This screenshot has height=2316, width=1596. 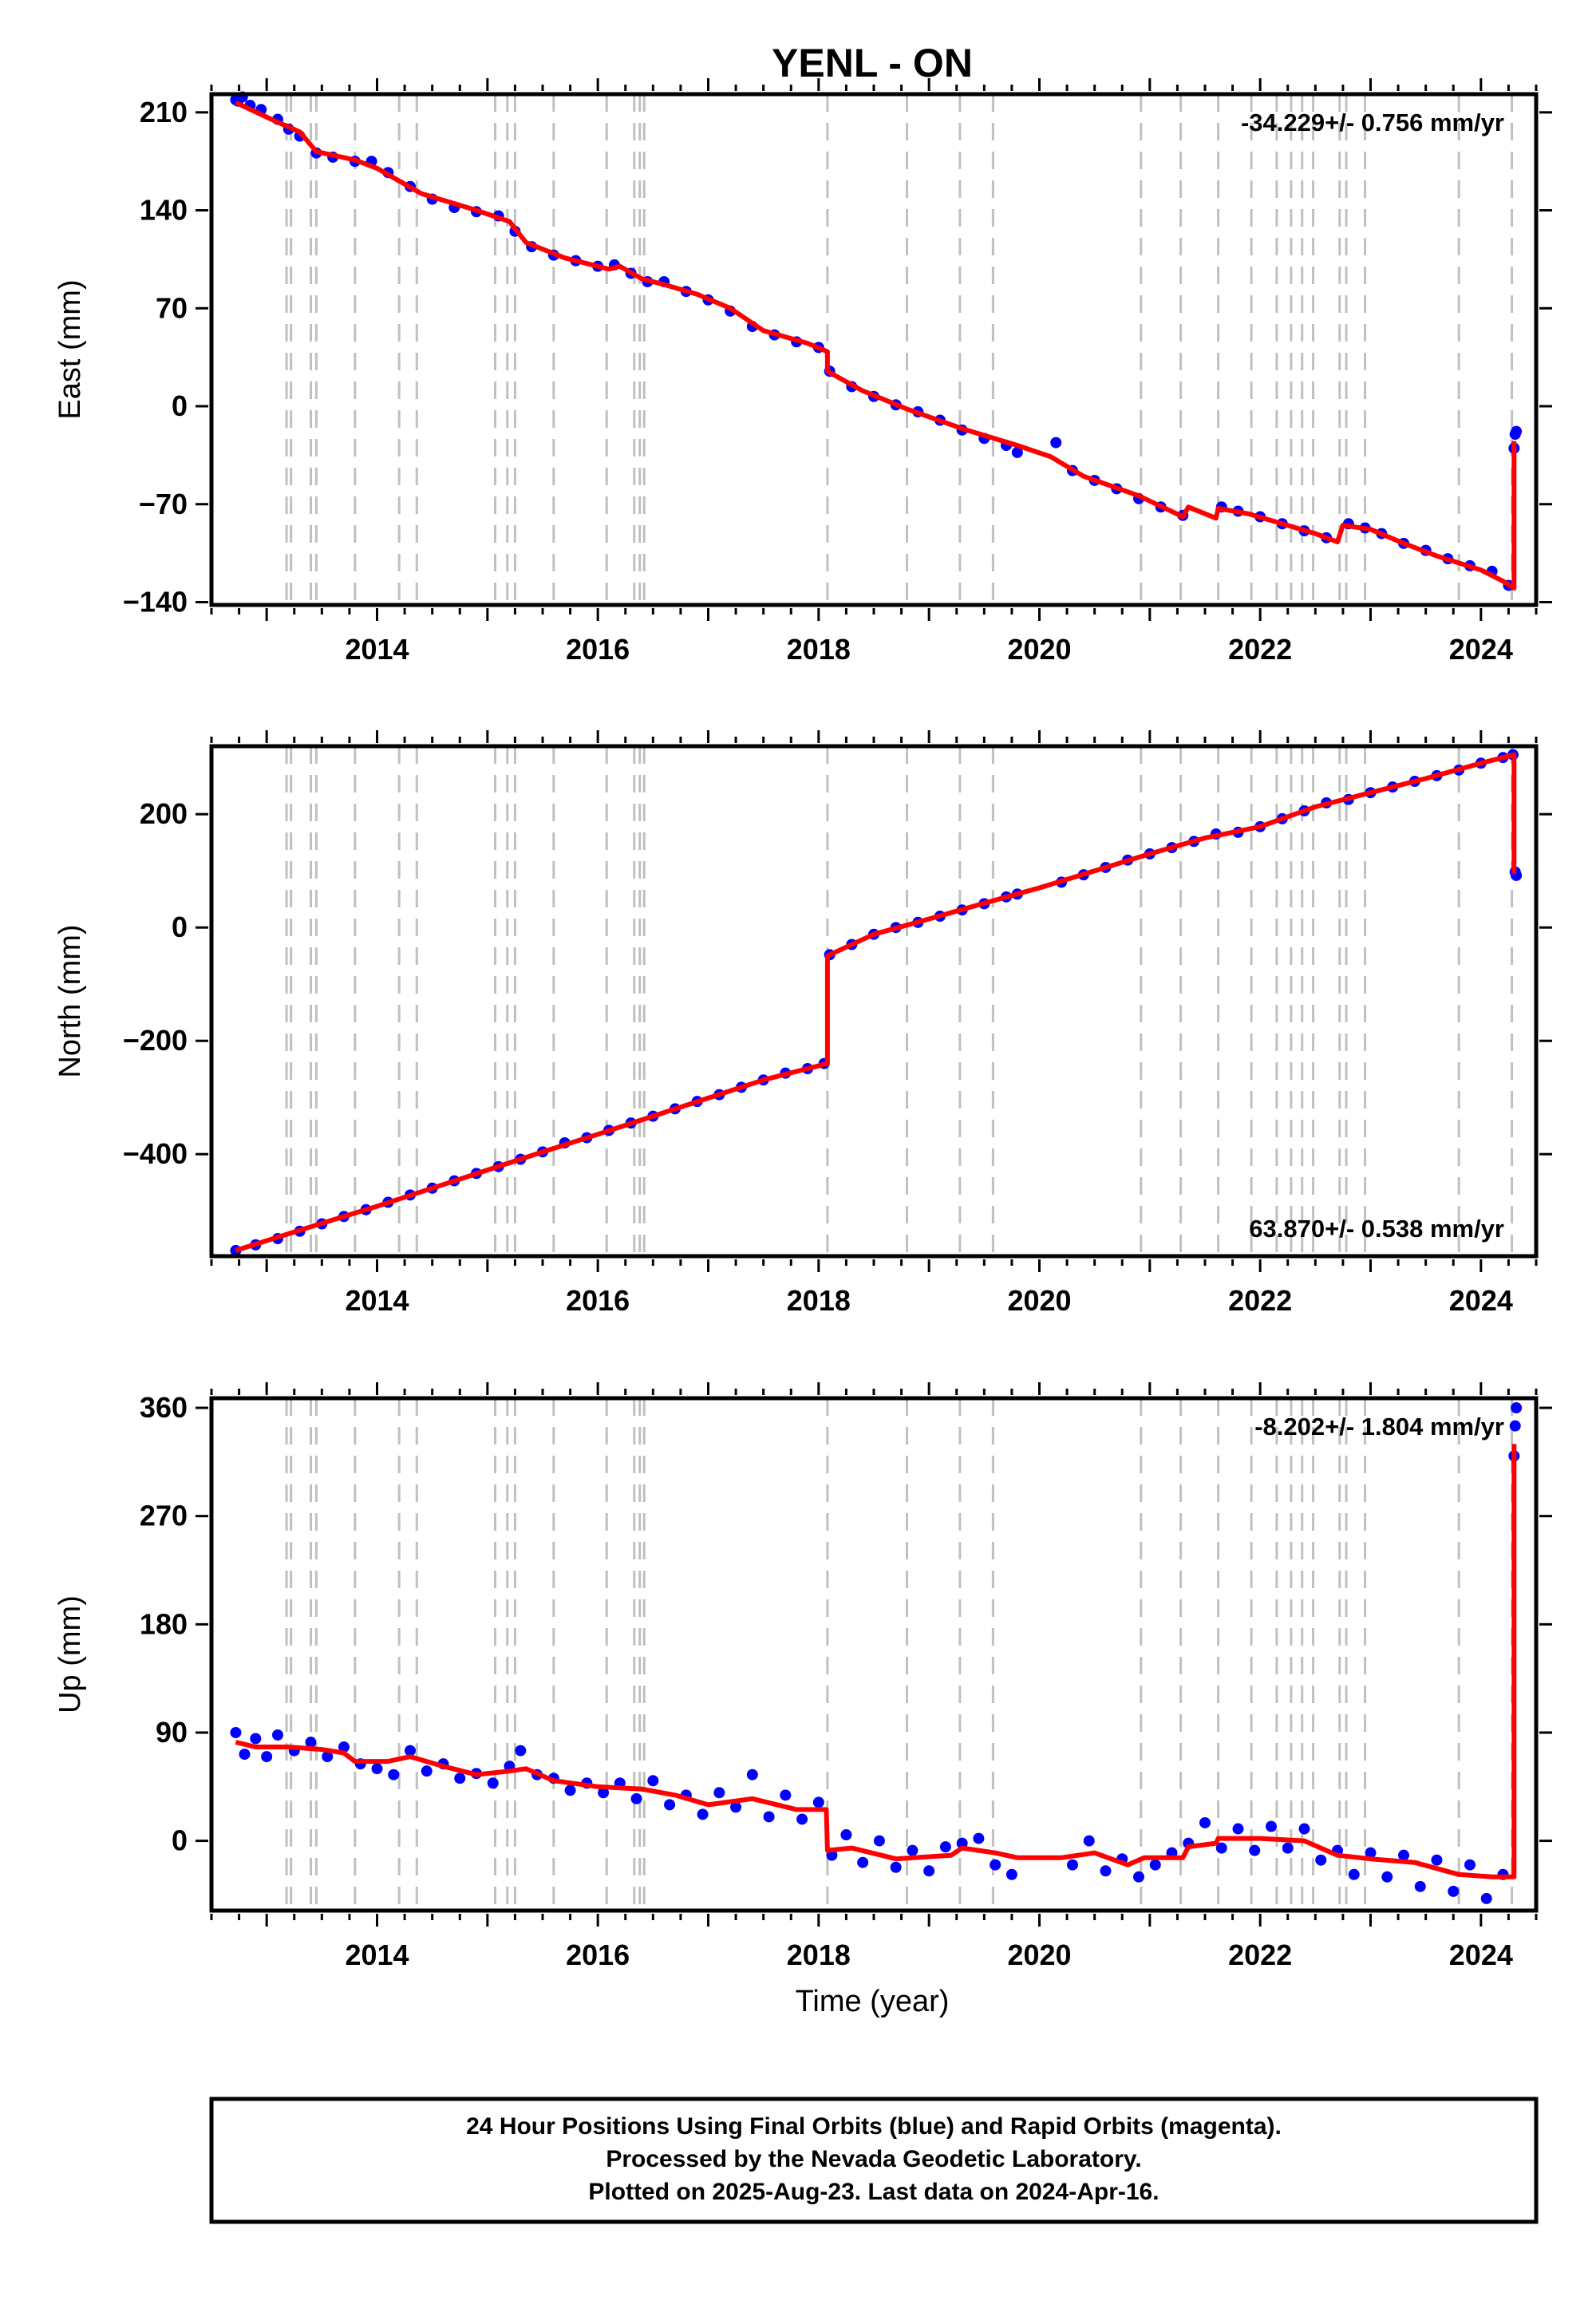 I want to click on up-x-tick-label-1: 2016, so click(x=598, y=1955).